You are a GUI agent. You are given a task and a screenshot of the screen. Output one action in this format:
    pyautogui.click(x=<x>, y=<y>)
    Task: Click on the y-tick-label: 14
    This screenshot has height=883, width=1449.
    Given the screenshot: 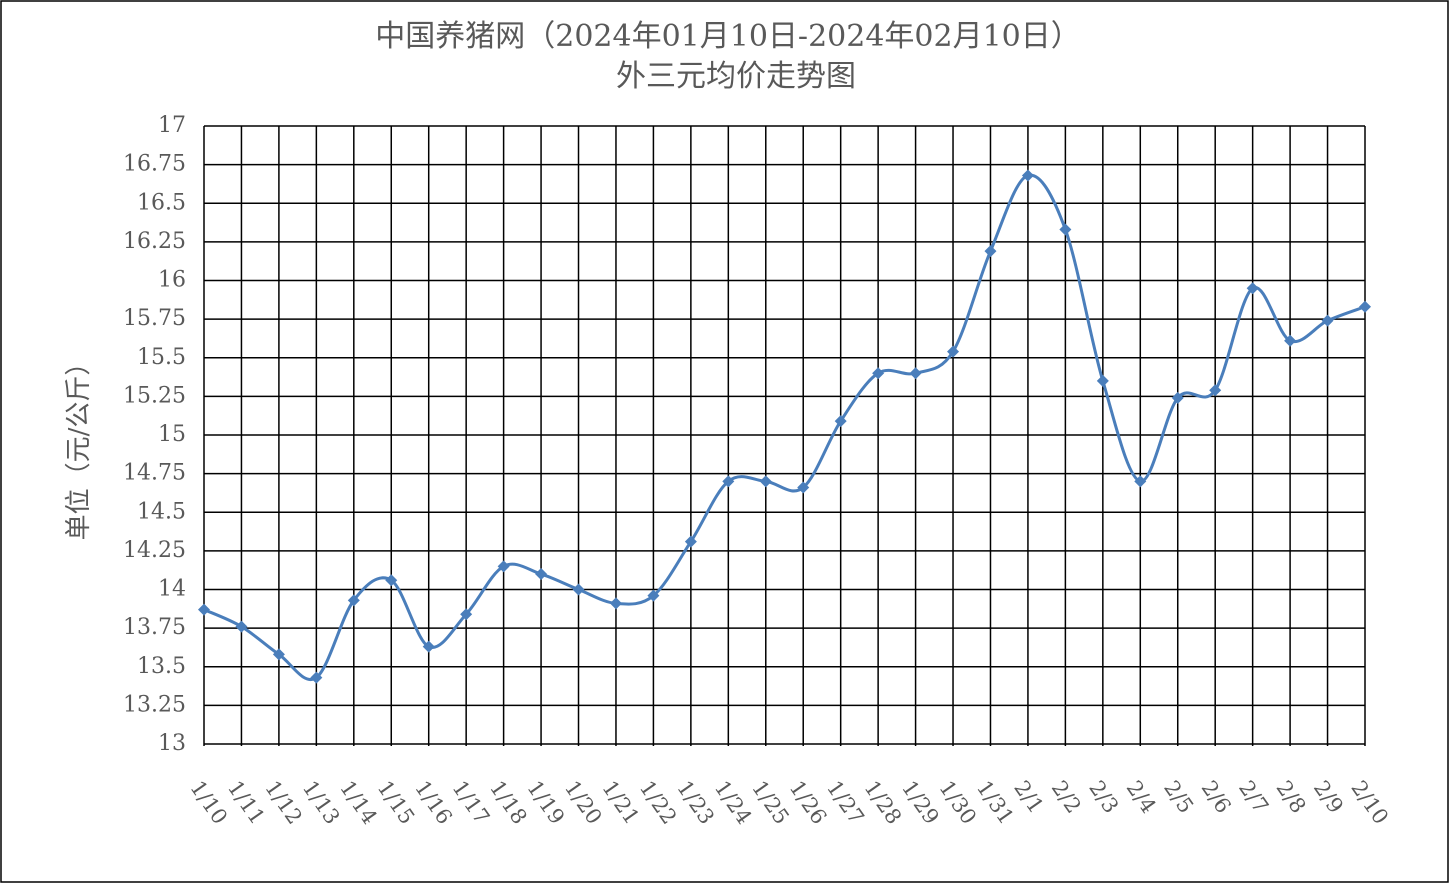 What is the action you would take?
    pyautogui.click(x=172, y=589)
    